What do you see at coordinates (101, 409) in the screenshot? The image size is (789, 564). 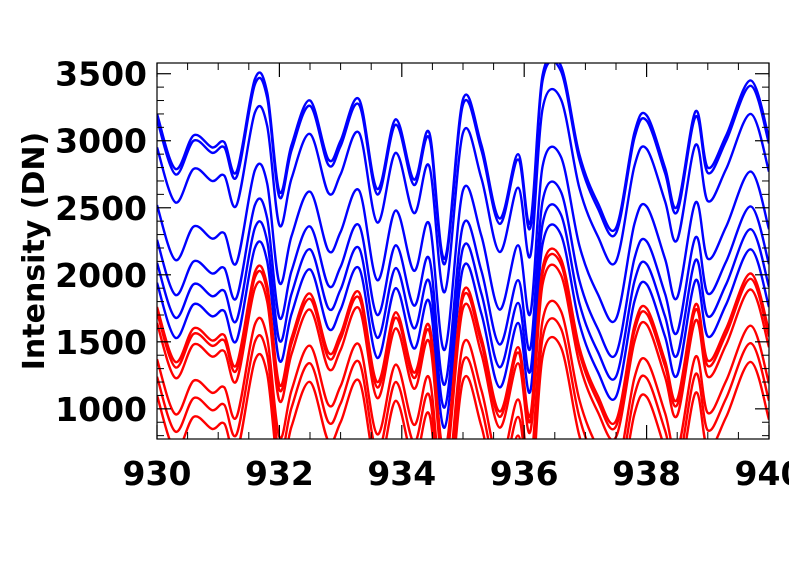 I see `y-tick-label-1000: 1000` at bounding box center [101, 409].